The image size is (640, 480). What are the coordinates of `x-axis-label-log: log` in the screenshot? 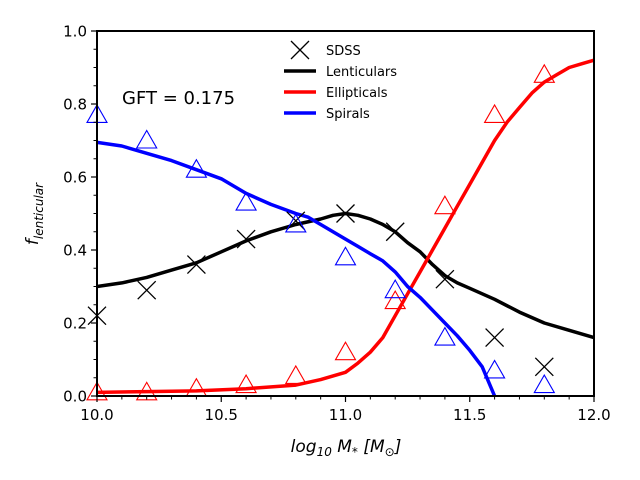 It's located at (304, 447).